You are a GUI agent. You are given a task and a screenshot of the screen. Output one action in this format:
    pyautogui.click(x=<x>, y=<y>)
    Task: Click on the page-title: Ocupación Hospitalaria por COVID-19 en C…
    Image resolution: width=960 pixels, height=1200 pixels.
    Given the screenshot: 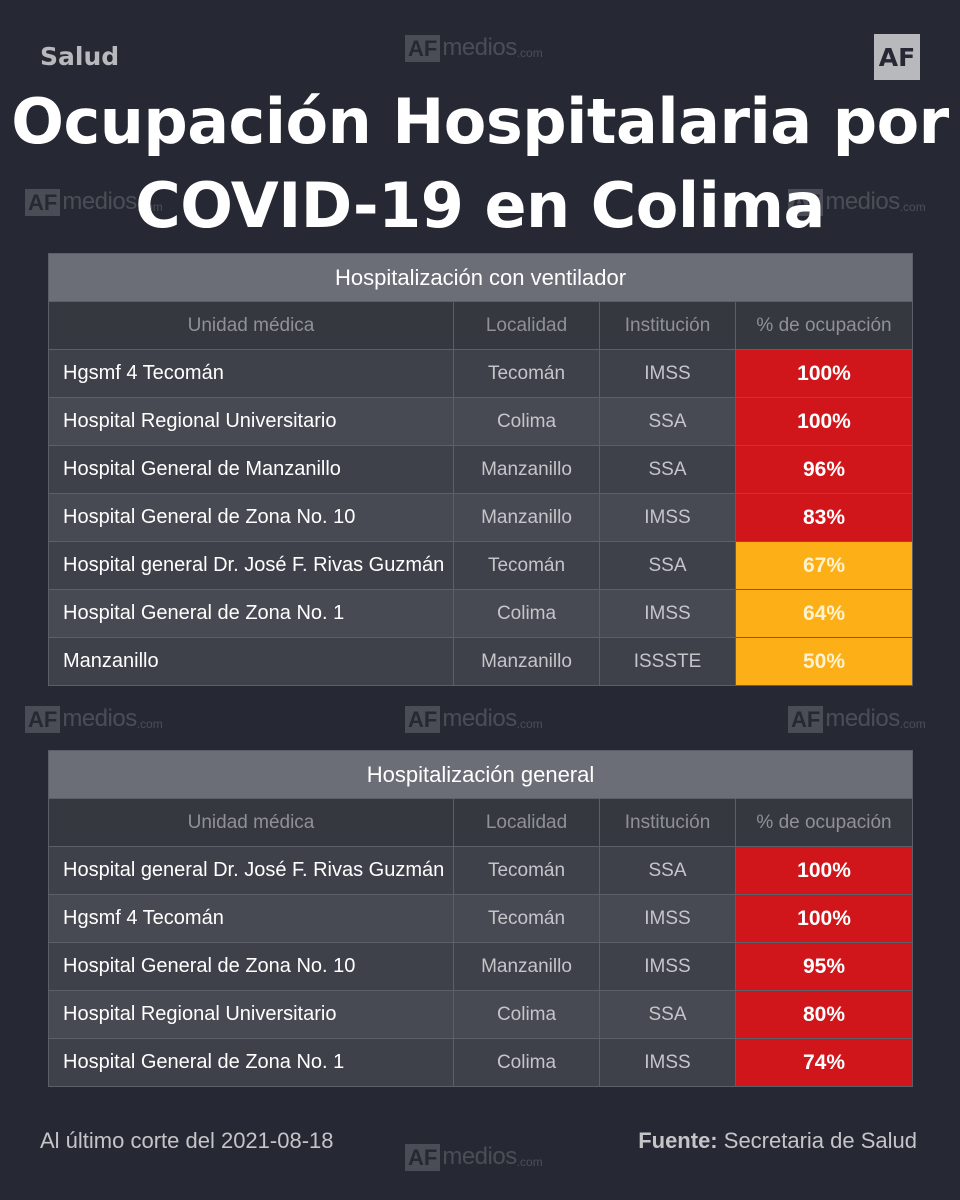 What is the action you would take?
    pyautogui.click(x=480, y=164)
    